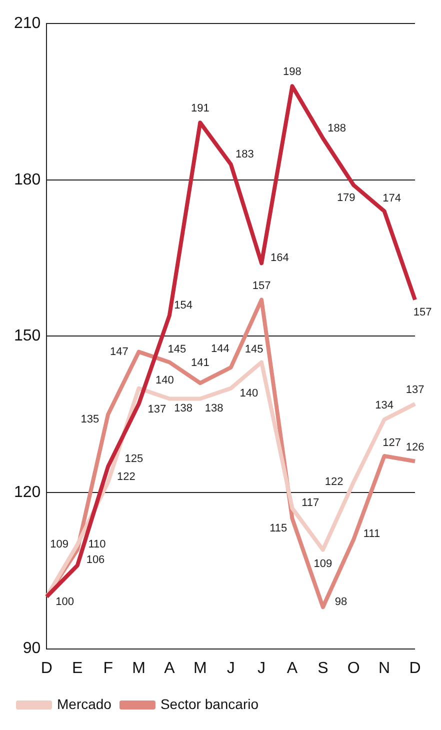 This screenshot has width=441, height=730. I want to click on y-tick-label: 120, so click(27, 492).